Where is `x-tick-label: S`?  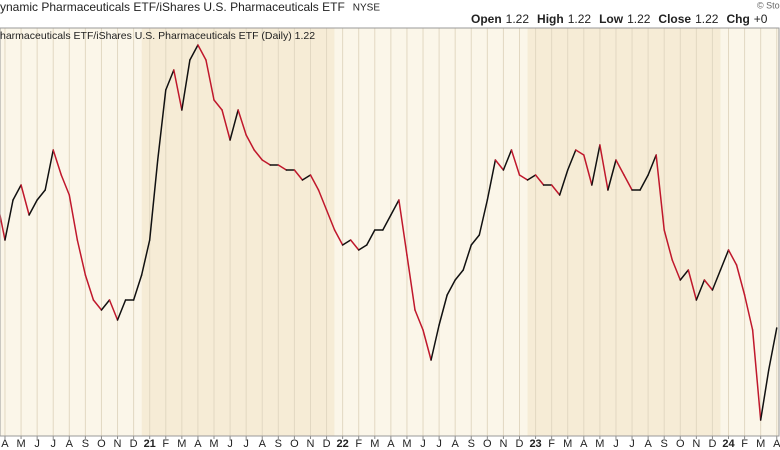 x-tick-label: S is located at coordinates (664, 444).